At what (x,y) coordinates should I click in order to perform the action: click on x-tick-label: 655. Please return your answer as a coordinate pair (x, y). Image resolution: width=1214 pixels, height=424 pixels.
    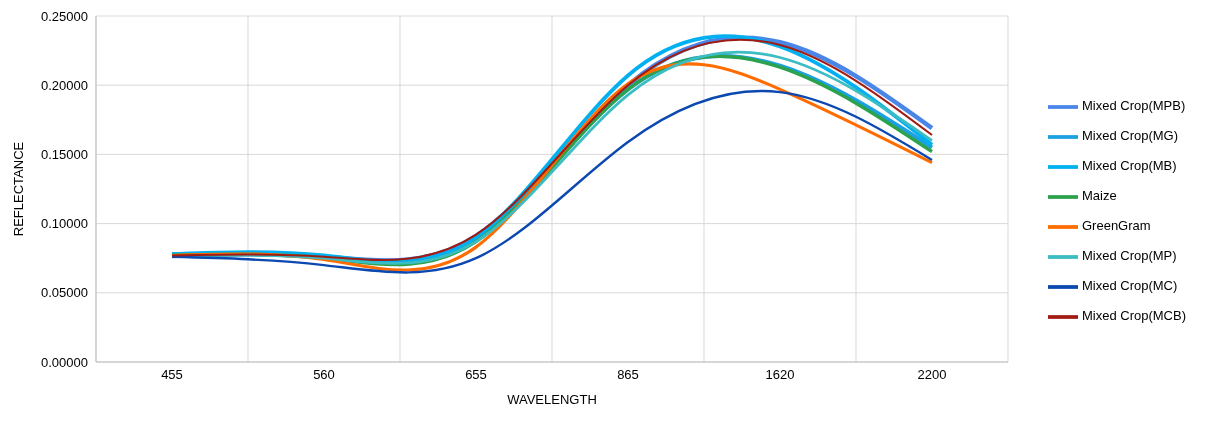
    Looking at the image, I should click on (476, 375).